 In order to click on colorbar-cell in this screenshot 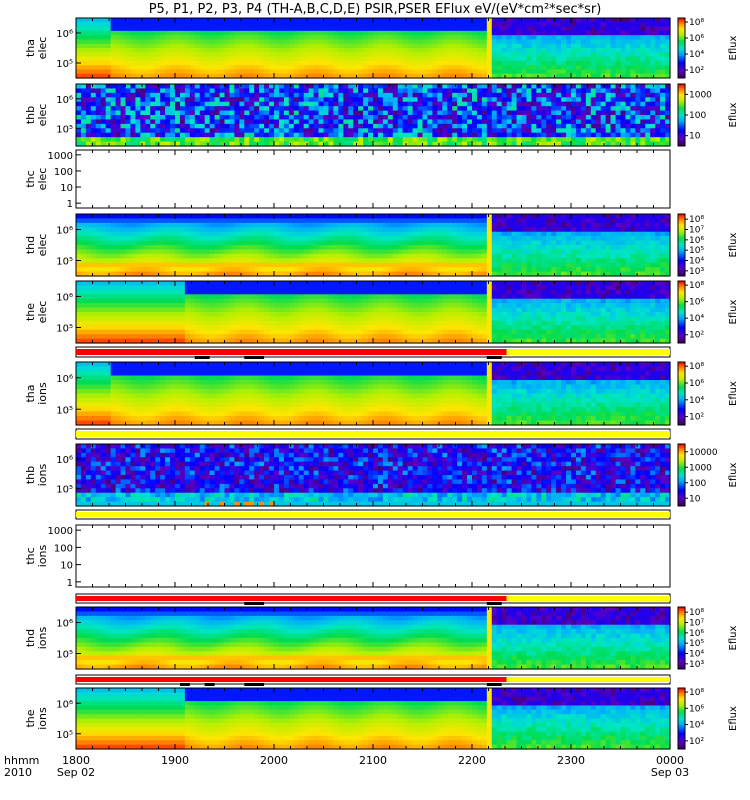, I will do `click(681, 75)`.